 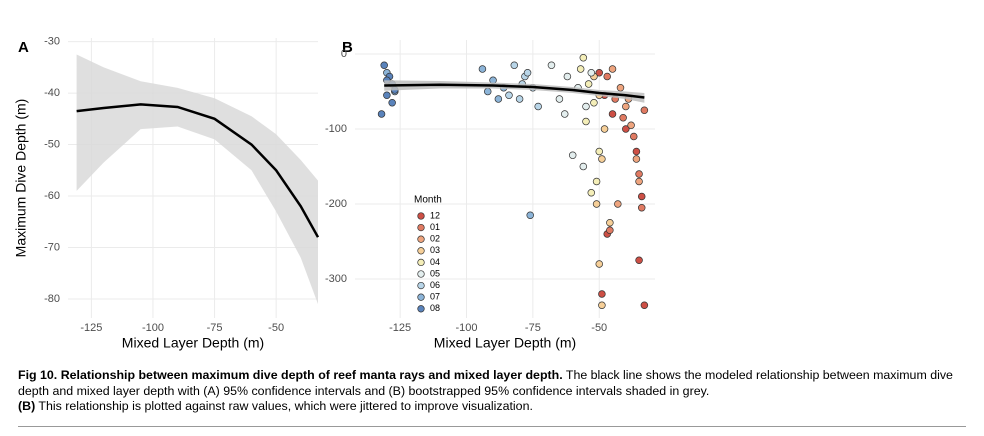 I want to click on y-tick-label: 0, so click(x=344, y=54).